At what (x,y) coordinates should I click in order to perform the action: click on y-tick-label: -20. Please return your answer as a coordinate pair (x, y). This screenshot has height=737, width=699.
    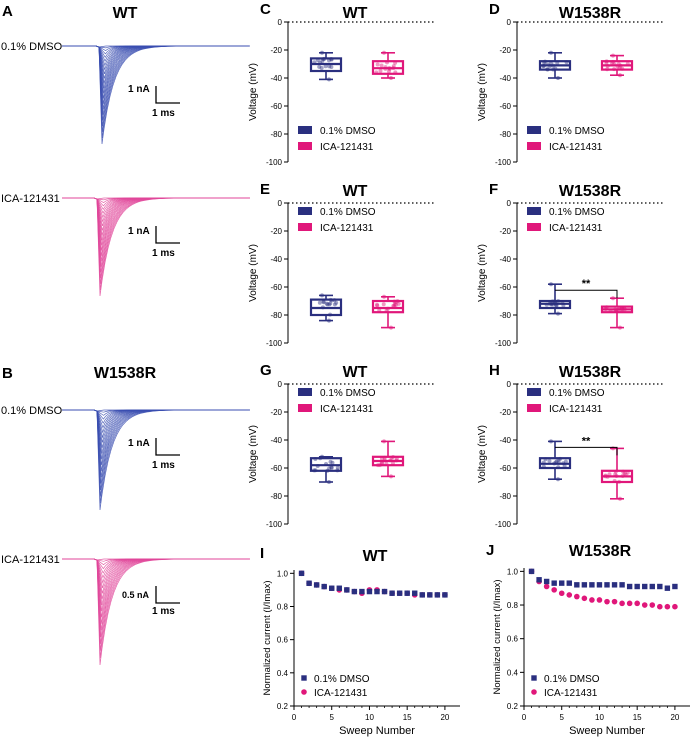
    Looking at the image, I should click on (276, 50).